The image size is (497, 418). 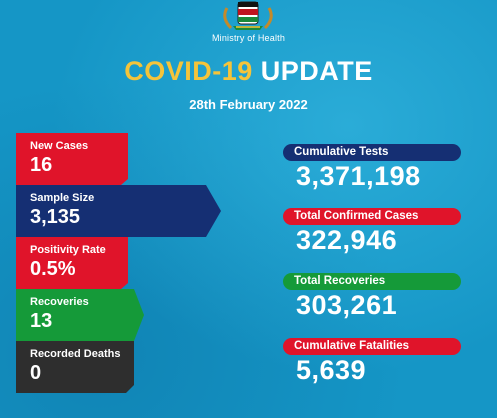 I want to click on stat-label: Positivity Rate, so click(x=68, y=250).